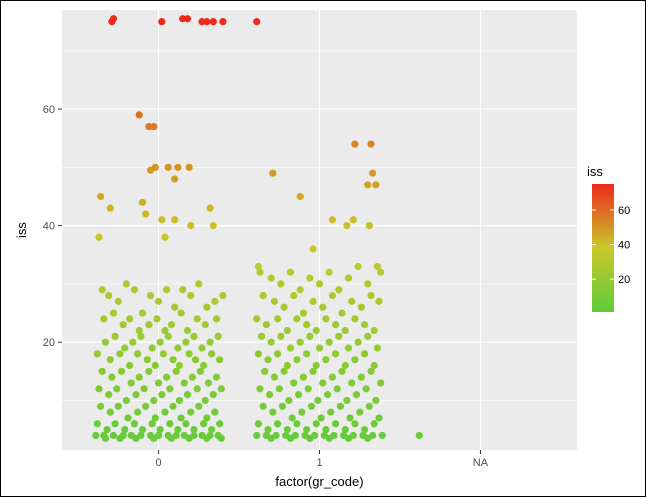 Image resolution: width=646 pixels, height=497 pixels. I want to click on legend-label: 20, so click(624, 280).